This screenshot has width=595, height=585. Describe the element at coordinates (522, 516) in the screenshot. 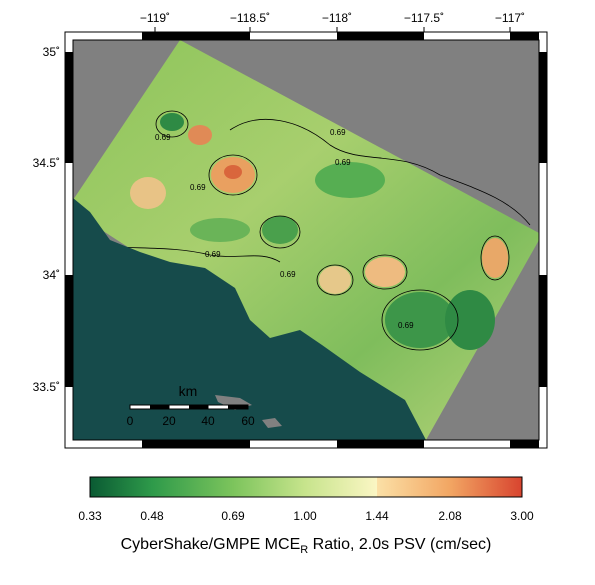

I see `colorbar-label: 3.00` at that location.